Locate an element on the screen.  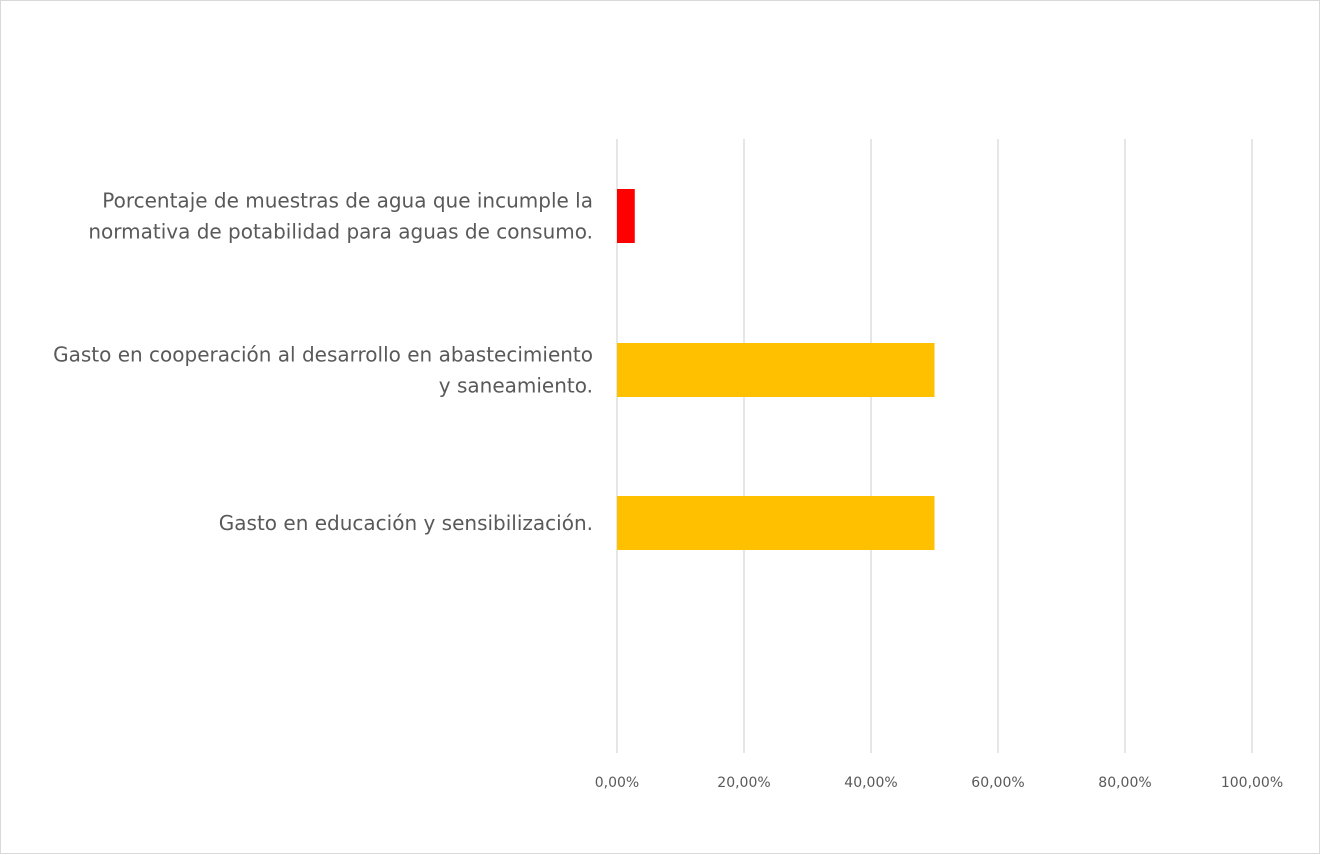
x-tick-label-1: 20,00% is located at coordinates (743, 783).